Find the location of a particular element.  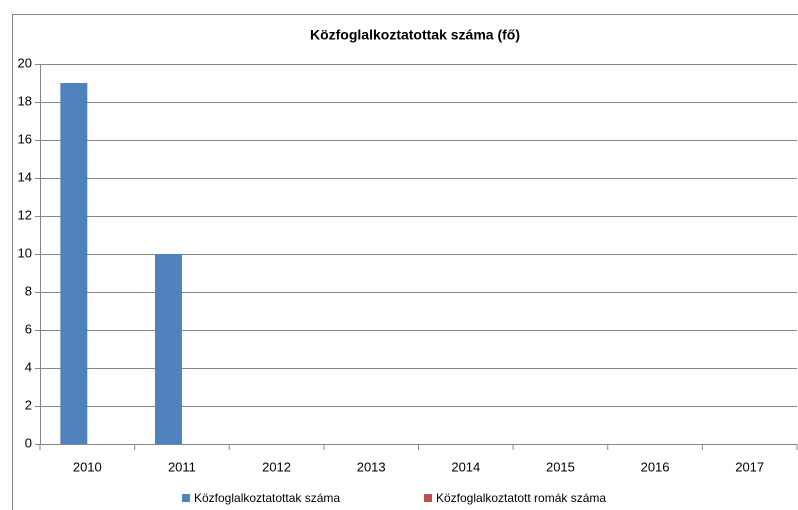

y-tick-label: 2 is located at coordinates (28, 404).